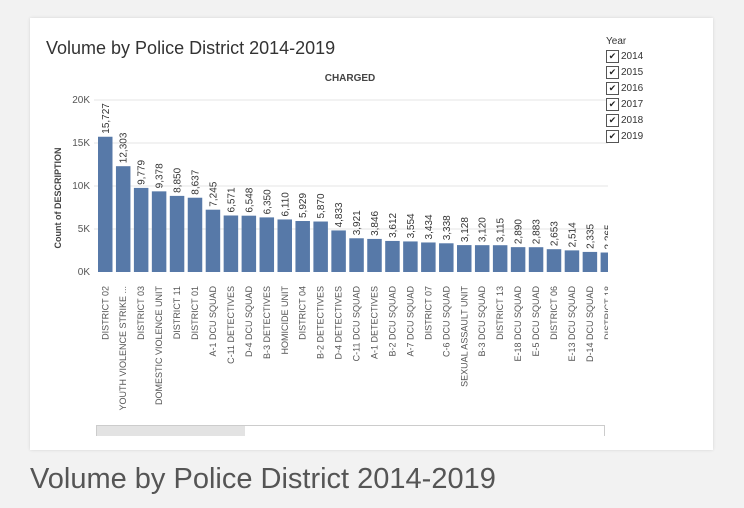  What do you see at coordinates (464, 336) in the screenshot?
I see `x-tick-label: SEXUAL ASSAULT UNIT` at bounding box center [464, 336].